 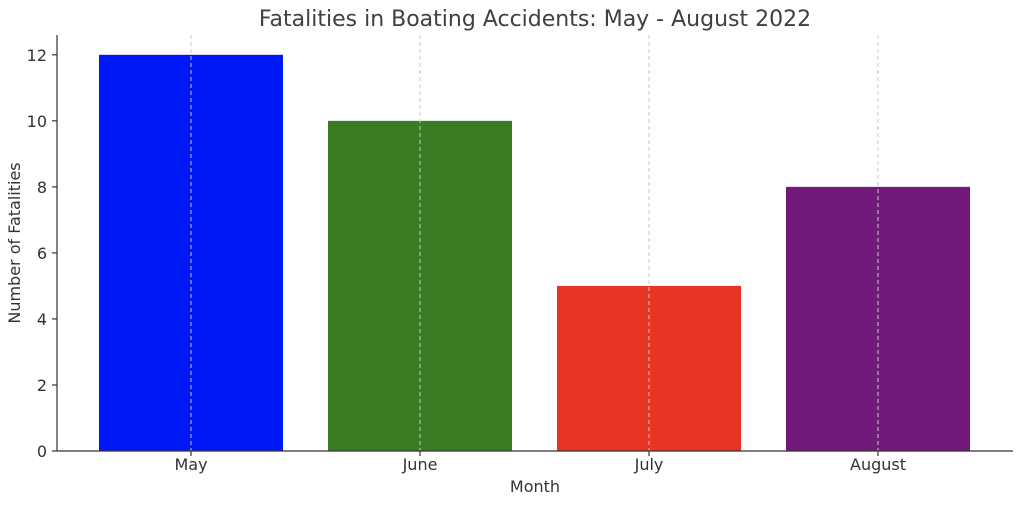 I want to click on x-tick-label-may: May, so click(x=190, y=464).